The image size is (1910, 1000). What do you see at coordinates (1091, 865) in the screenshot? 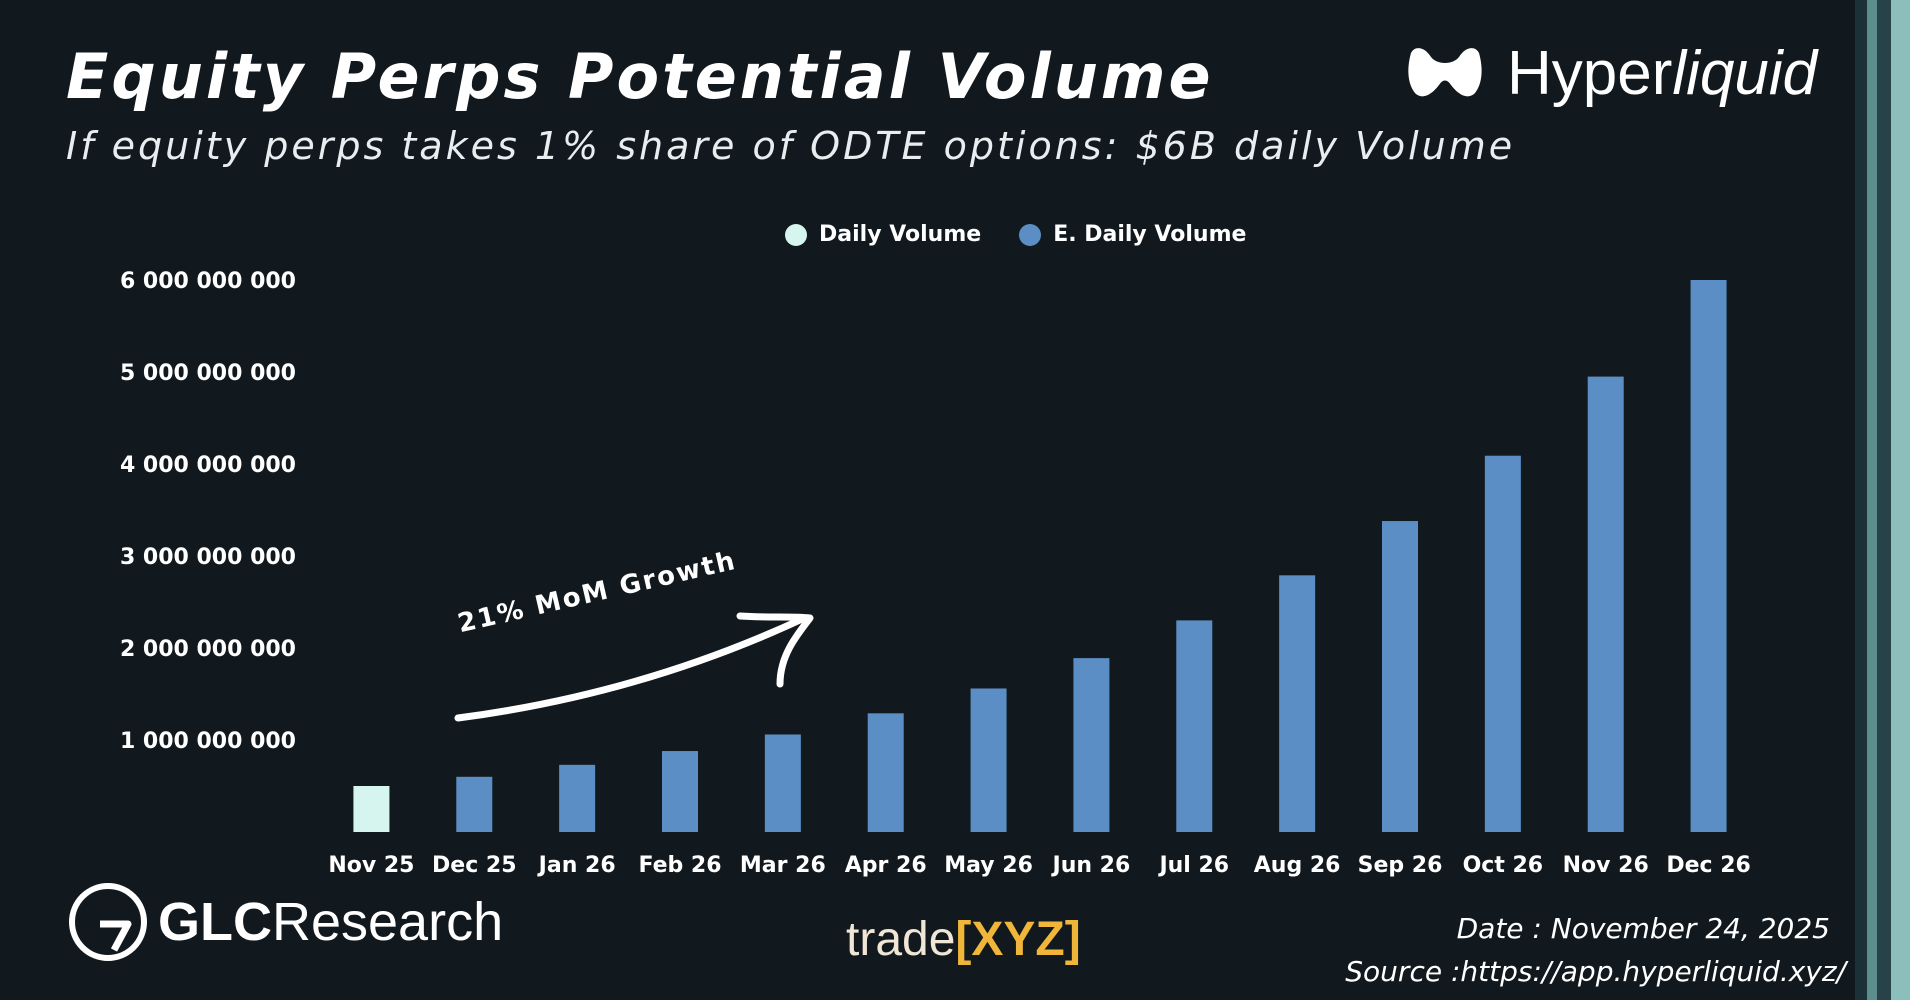
I see `x-tick-label: Jun 26` at bounding box center [1091, 865].